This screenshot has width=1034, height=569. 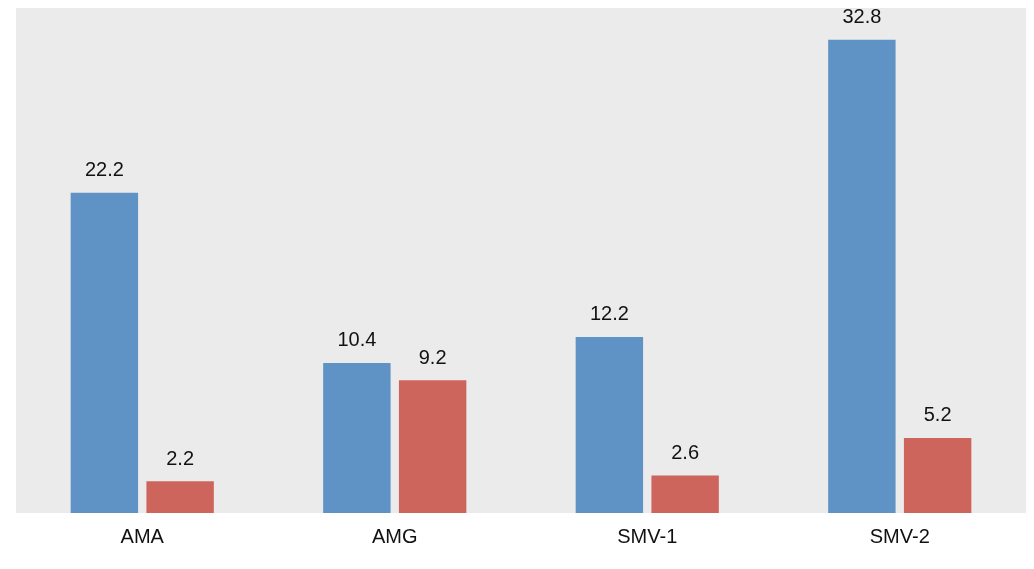 What do you see at coordinates (104, 169) in the screenshot?
I see `data-label: 22.2` at bounding box center [104, 169].